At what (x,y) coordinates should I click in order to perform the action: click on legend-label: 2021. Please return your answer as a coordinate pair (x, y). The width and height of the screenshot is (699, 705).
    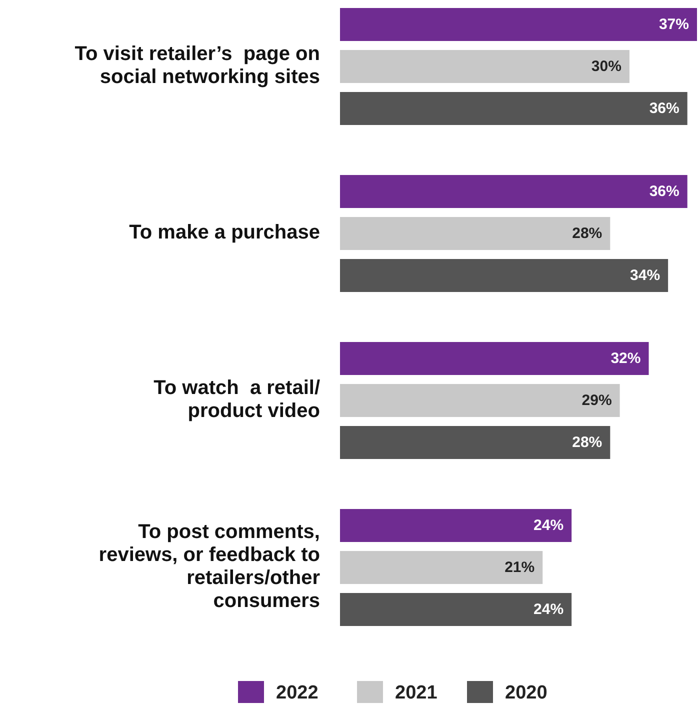
    Looking at the image, I should click on (416, 693).